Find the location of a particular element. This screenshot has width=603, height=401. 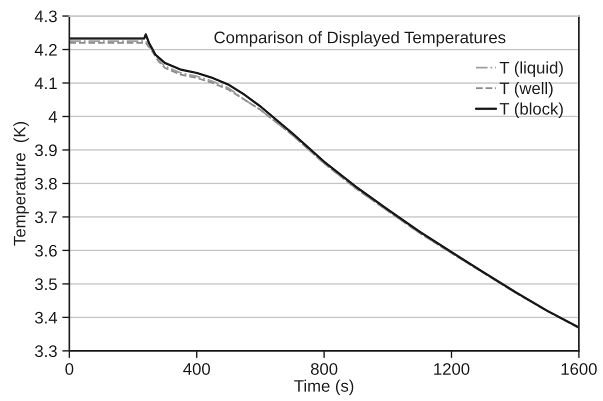

x-tick-label: 1200 is located at coordinates (452, 369).